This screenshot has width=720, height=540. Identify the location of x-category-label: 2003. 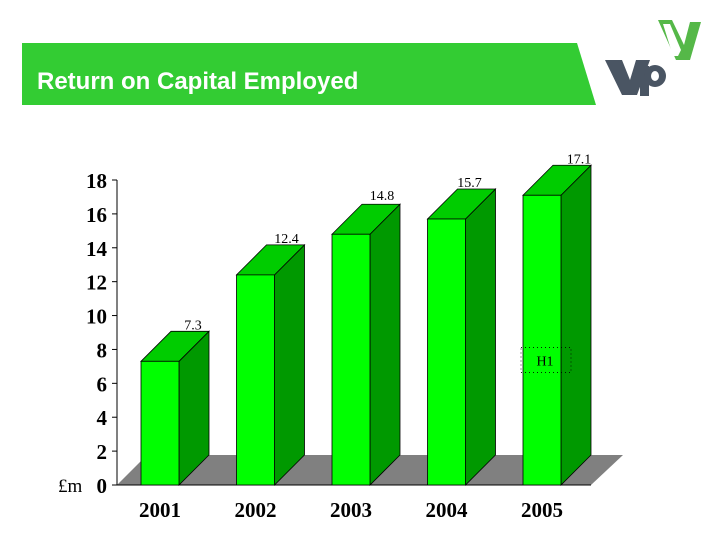
(351, 510).